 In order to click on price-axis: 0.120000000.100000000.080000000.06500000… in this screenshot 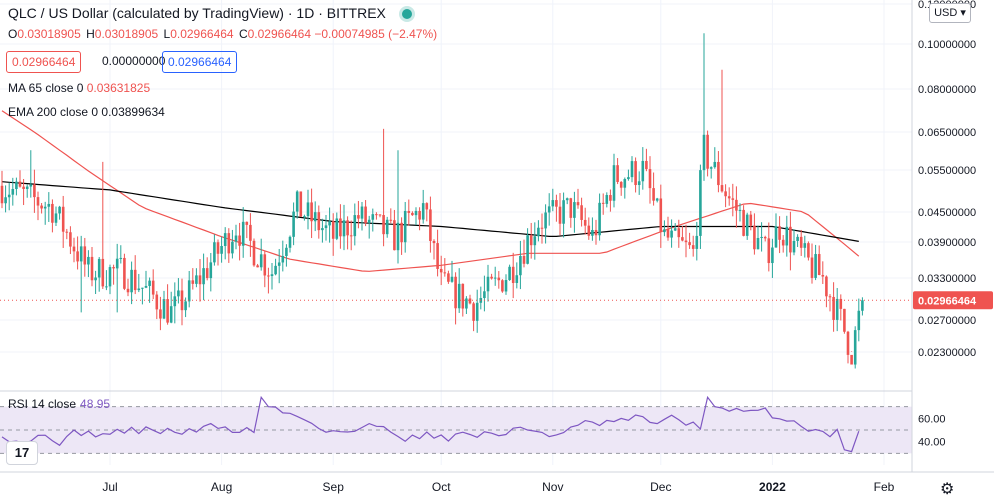, I will do `click(943, 236)`.